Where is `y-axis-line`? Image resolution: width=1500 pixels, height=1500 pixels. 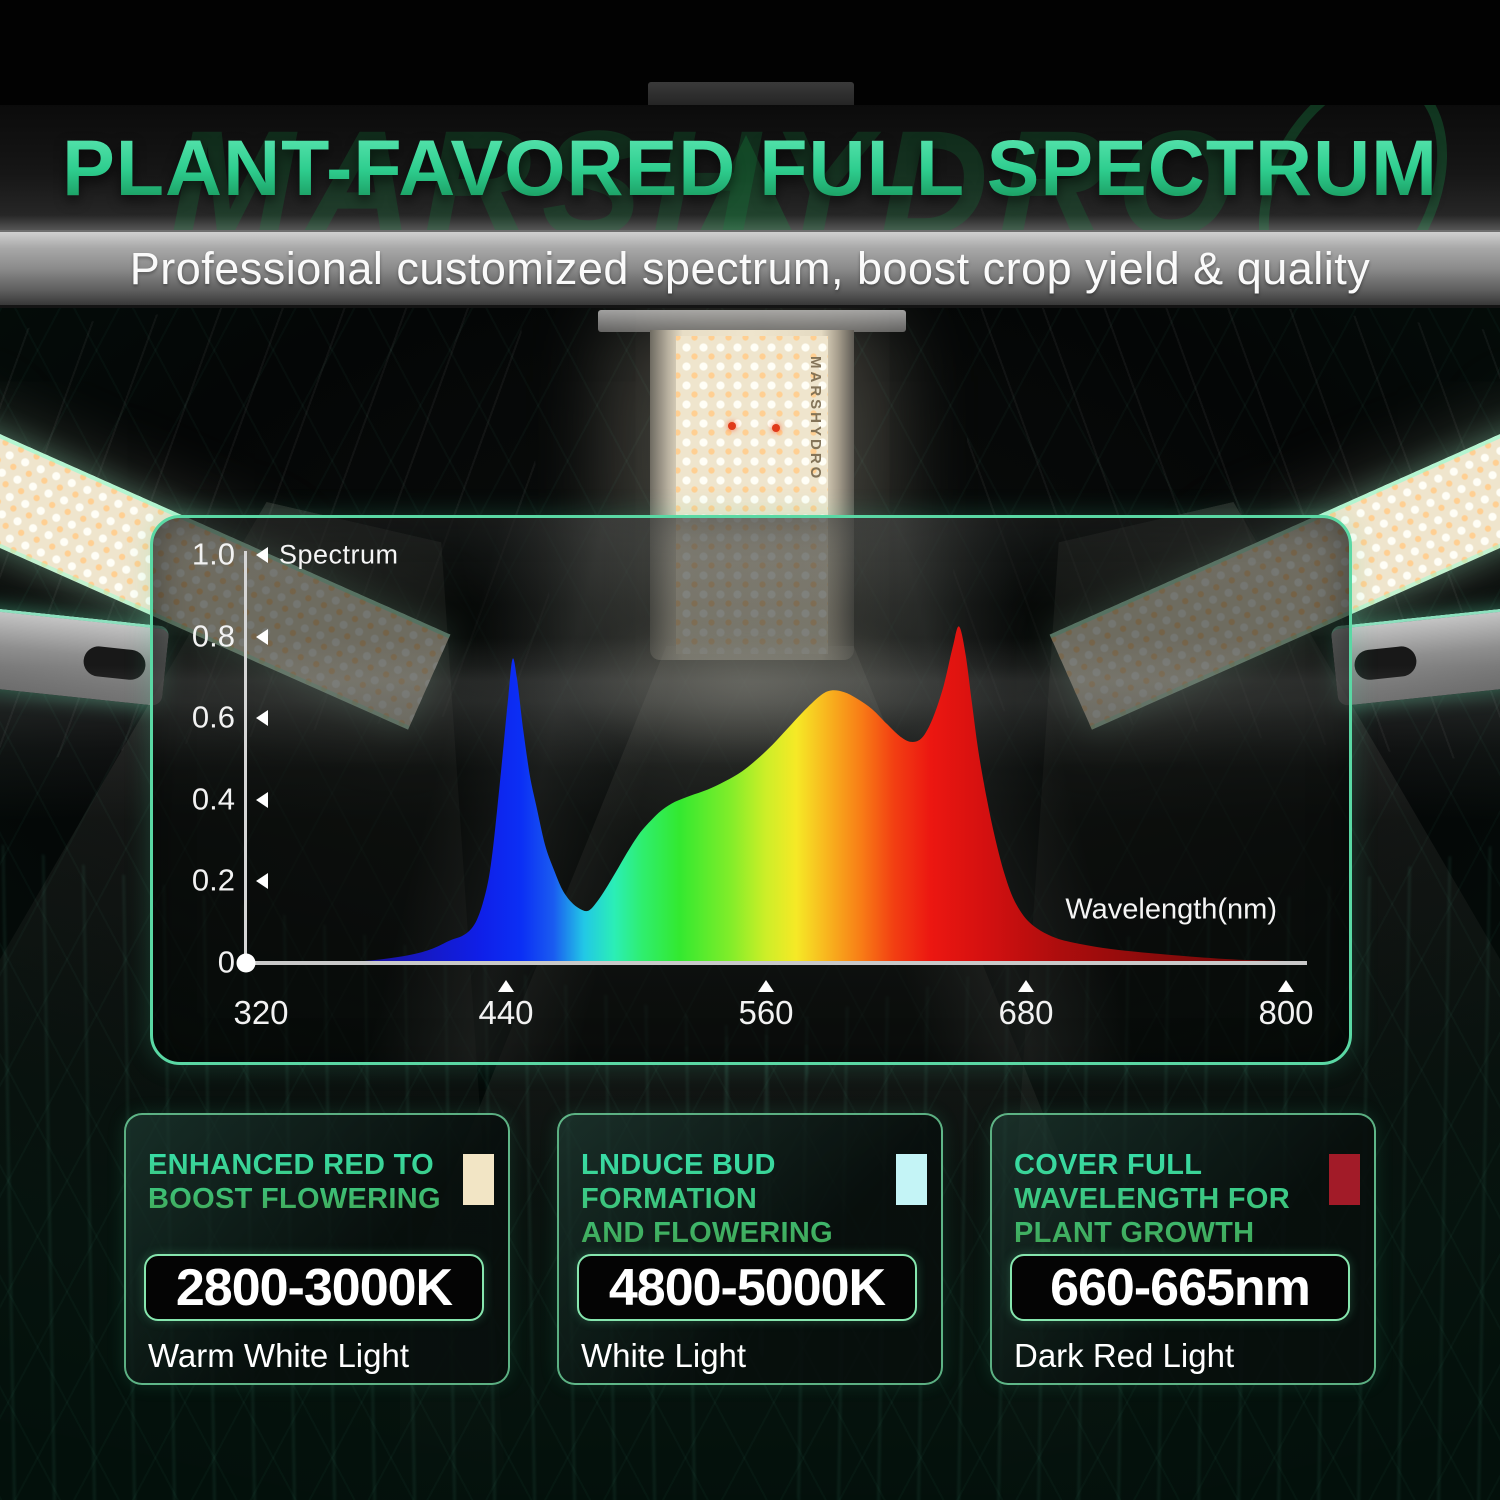
y-axis-line is located at coordinates (245, 758).